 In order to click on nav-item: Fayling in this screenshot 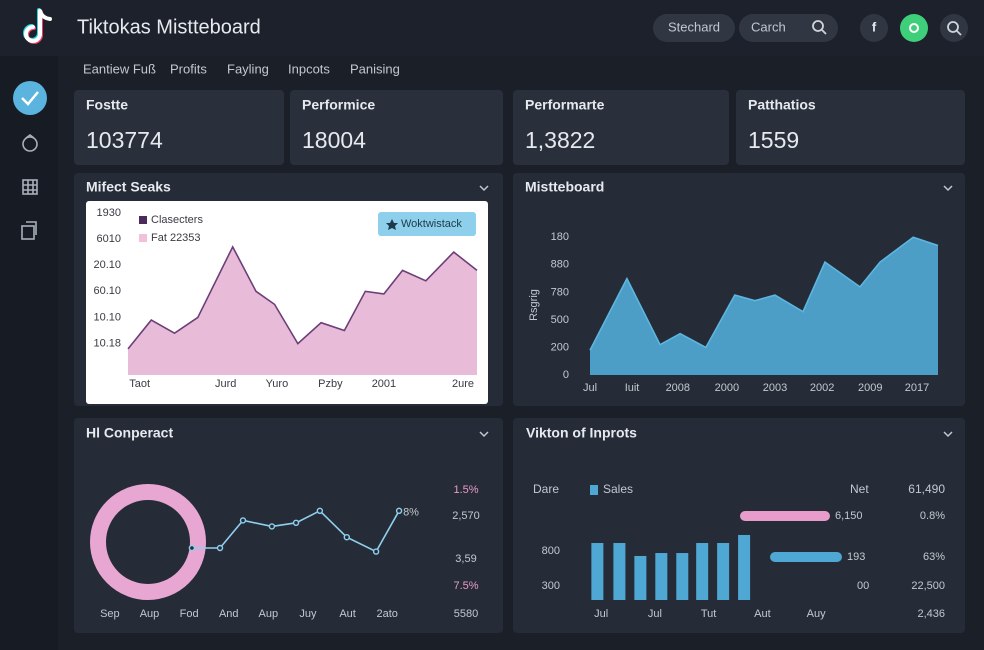, I will do `click(248, 68)`.